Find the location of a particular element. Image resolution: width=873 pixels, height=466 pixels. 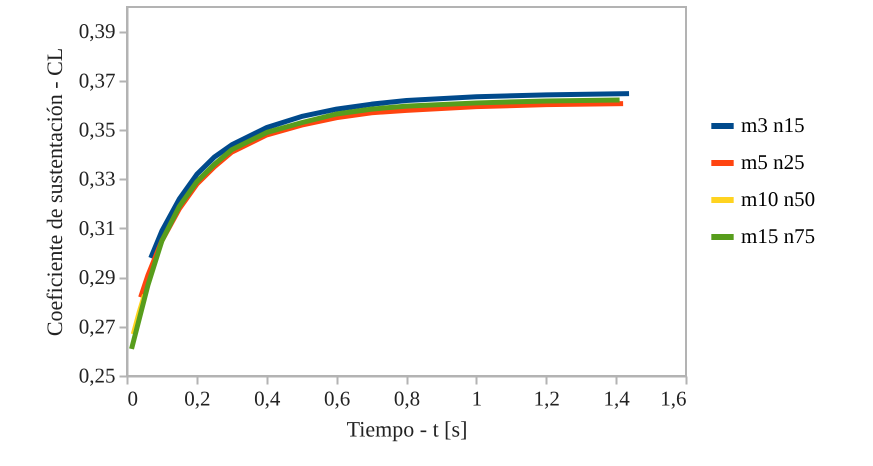

y-tick-label: 0,35 is located at coordinates (97, 130).